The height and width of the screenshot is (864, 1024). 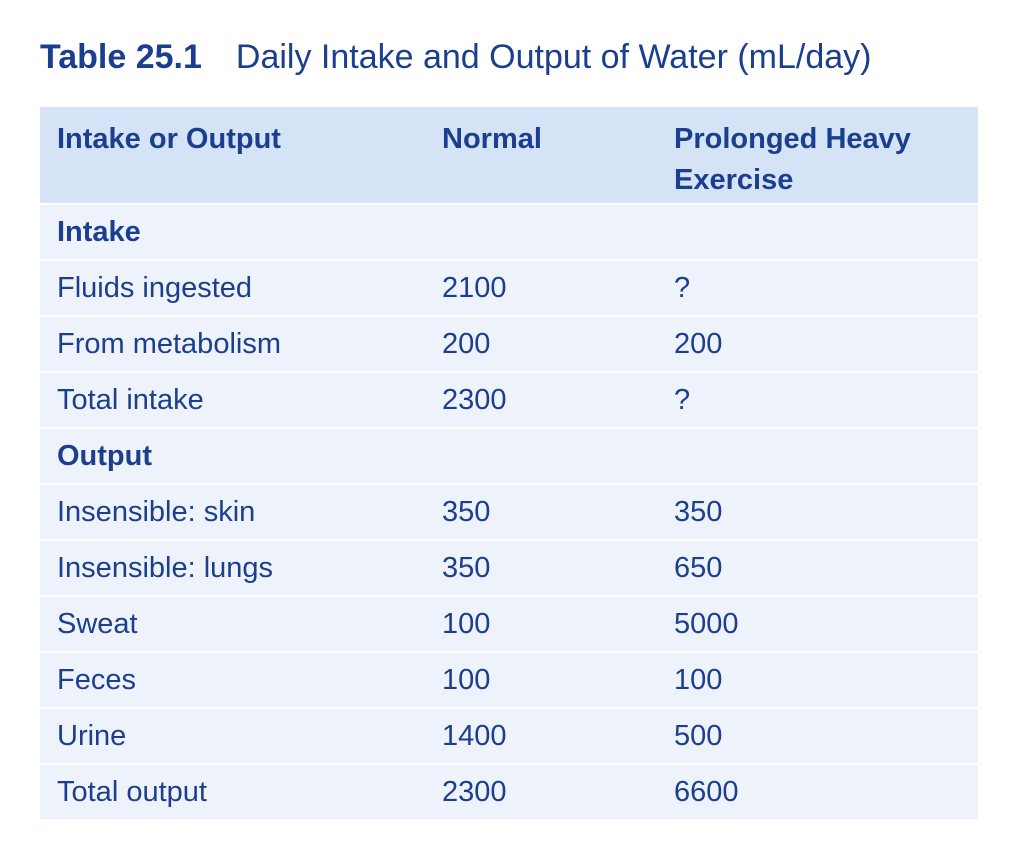 What do you see at coordinates (99, 231) in the screenshot?
I see `section-label: Intake` at bounding box center [99, 231].